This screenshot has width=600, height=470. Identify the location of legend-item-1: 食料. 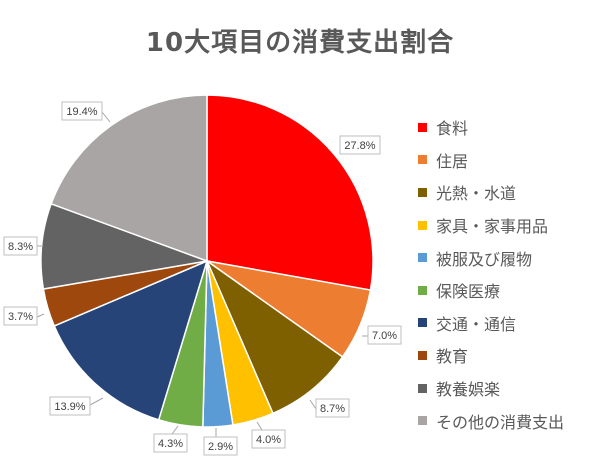
(508, 127).